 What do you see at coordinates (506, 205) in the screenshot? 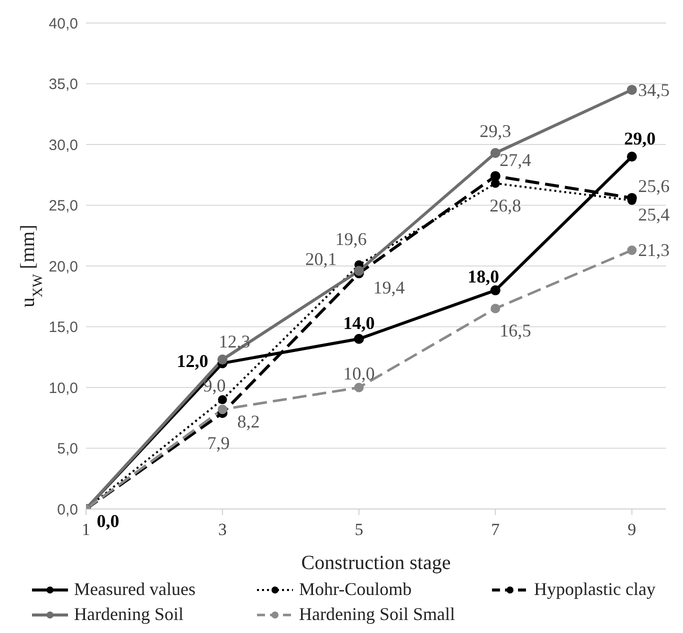
I see `data-label: 26,8` at bounding box center [506, 205].